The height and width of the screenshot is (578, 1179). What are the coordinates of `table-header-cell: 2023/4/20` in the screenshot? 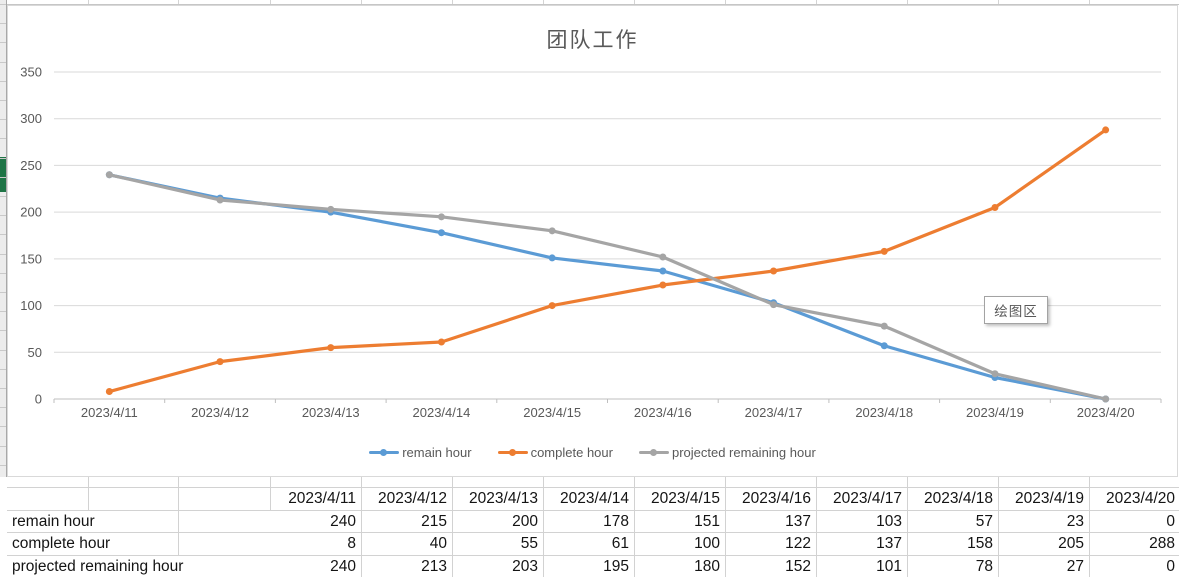 It's located at (1140, 498).